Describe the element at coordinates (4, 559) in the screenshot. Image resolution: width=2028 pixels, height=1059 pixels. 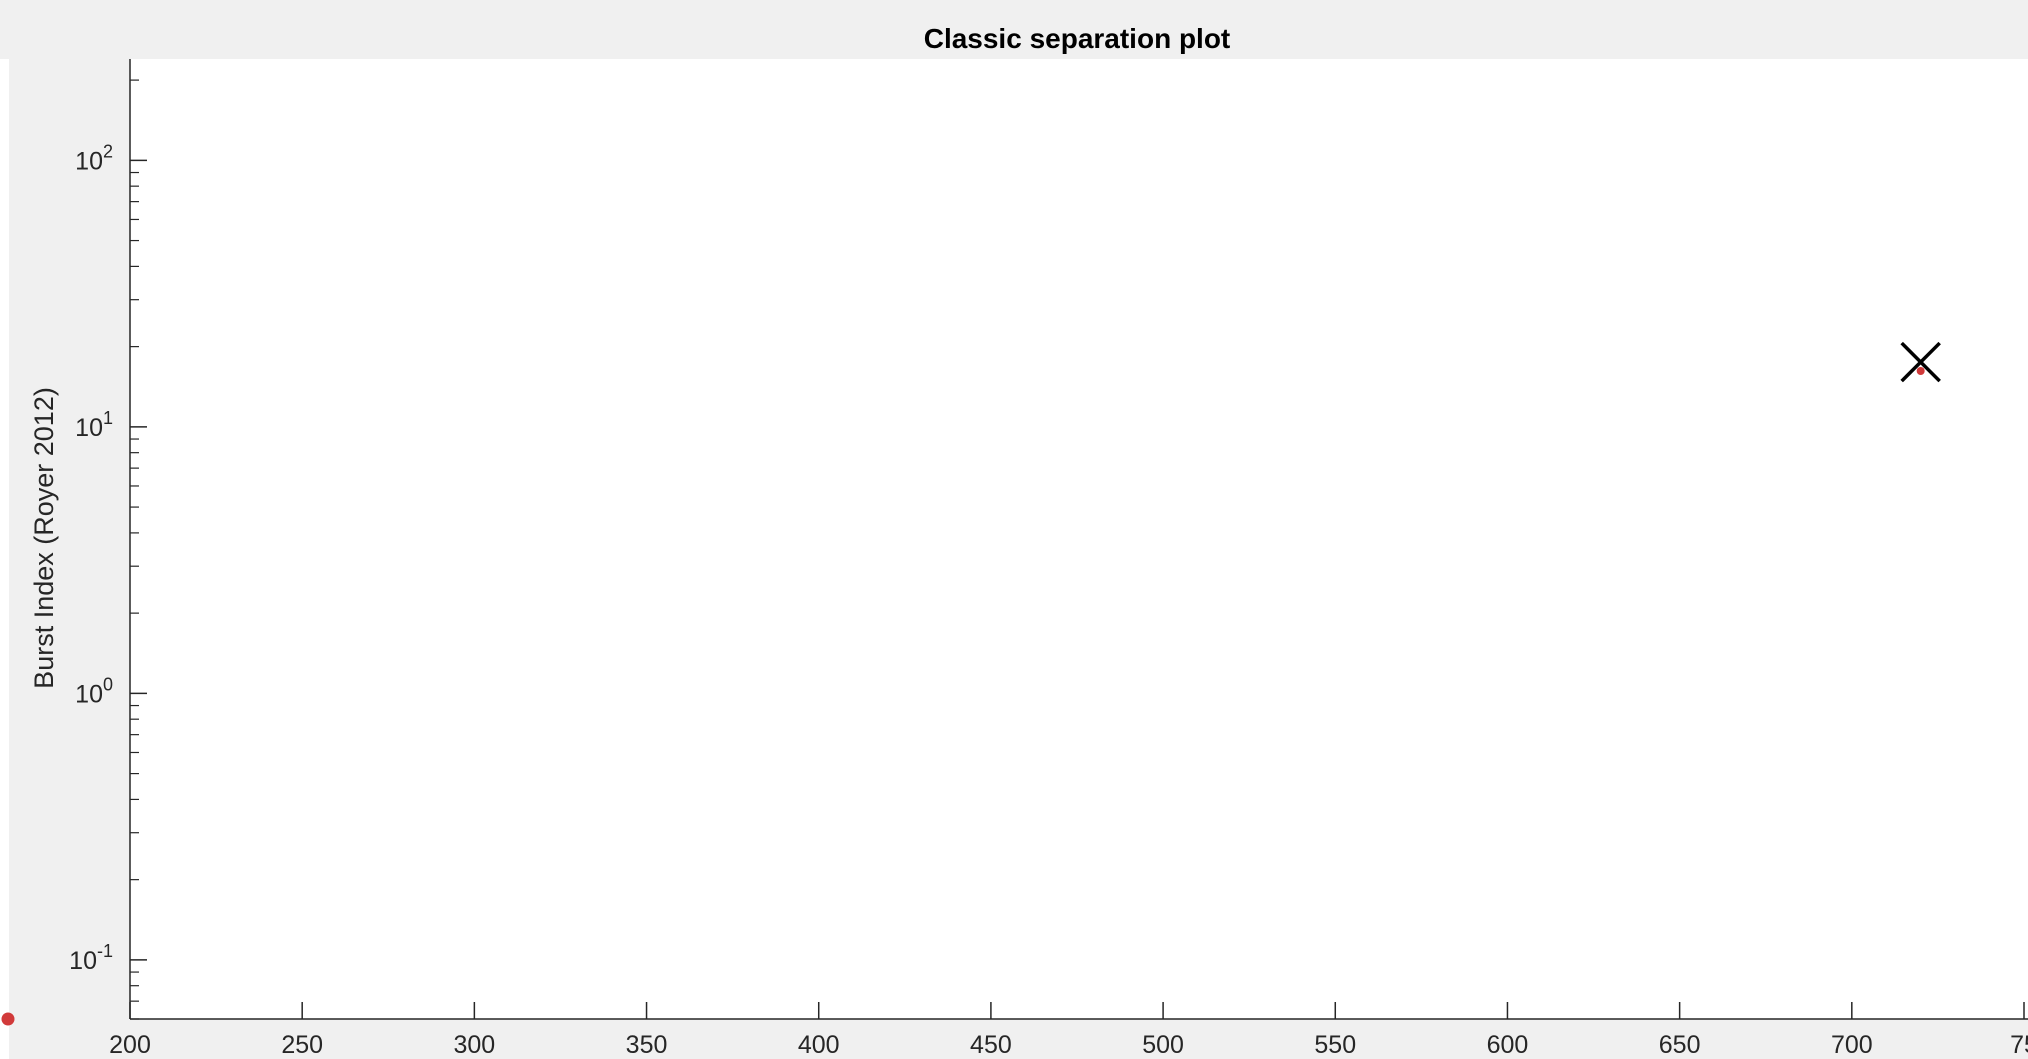
I see `left-panel-edge` at that location.